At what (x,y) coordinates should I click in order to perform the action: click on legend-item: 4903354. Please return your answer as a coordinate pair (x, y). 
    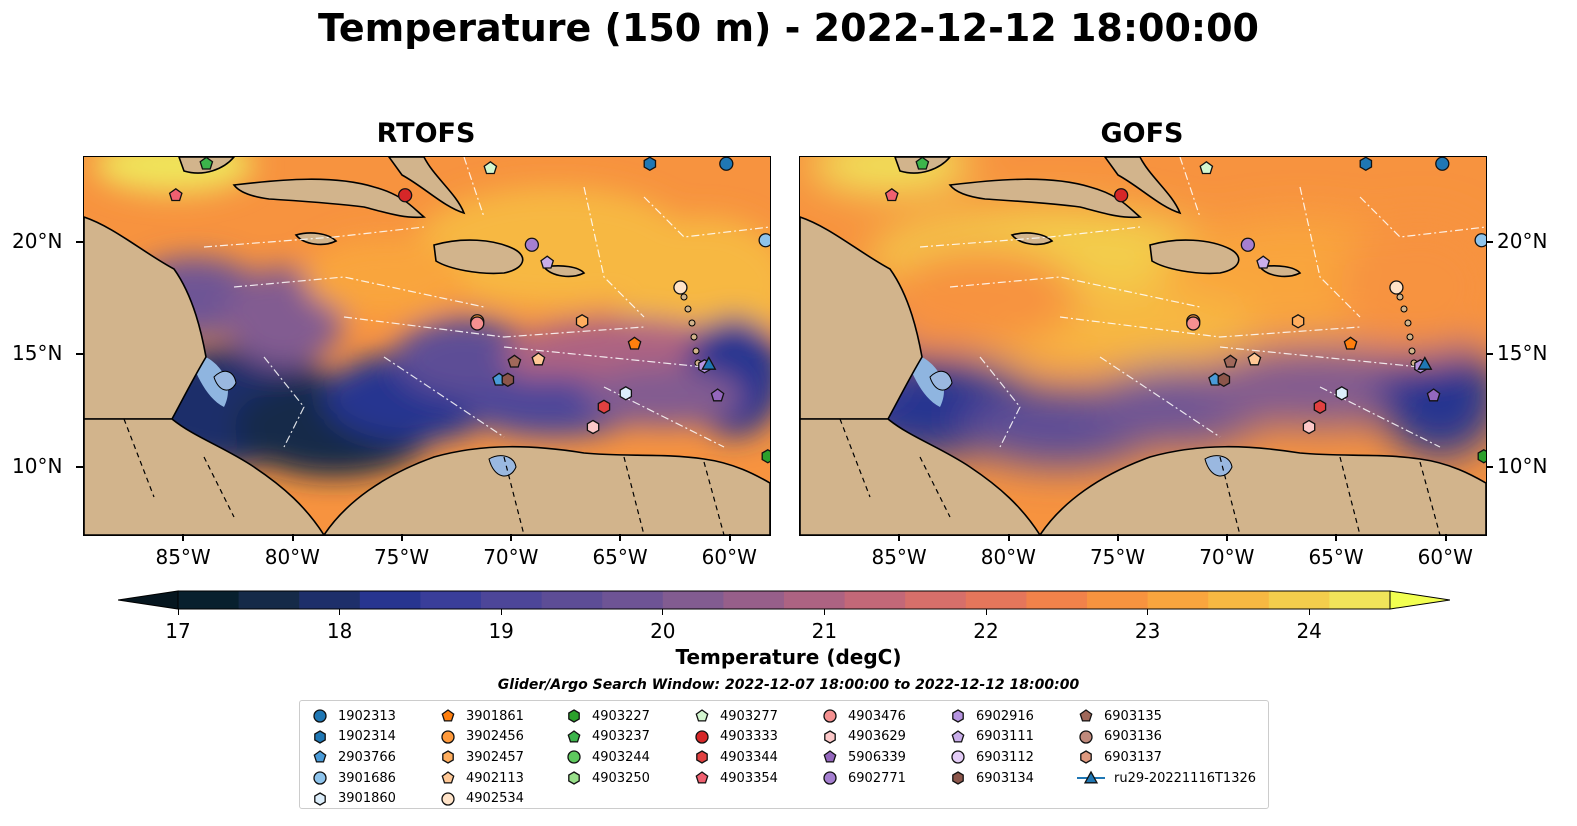
    Looking at the image, I should click on (735, 778).